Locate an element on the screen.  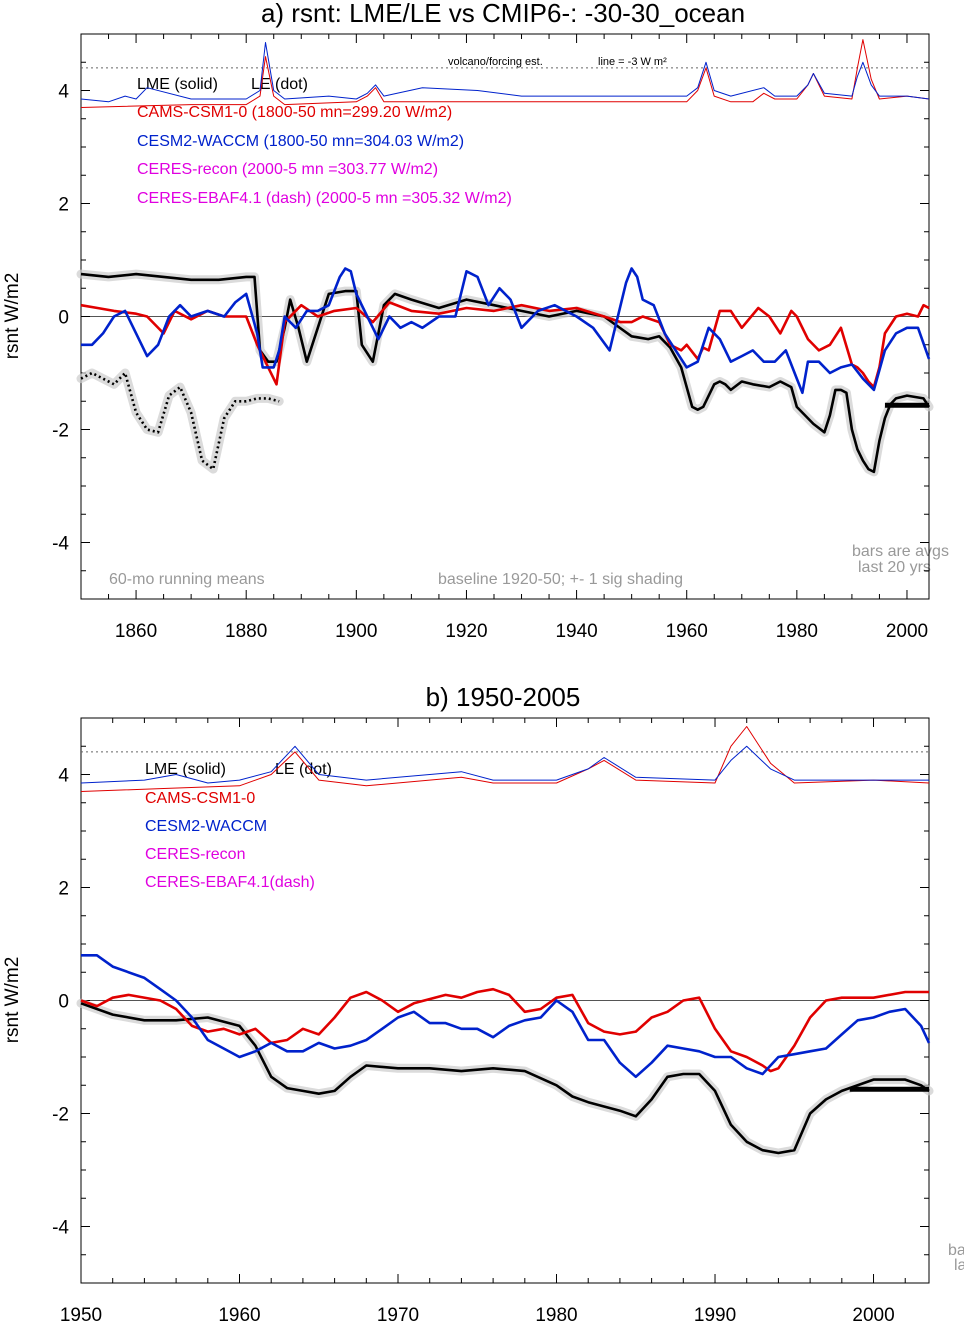
panel-b-legend-ceres-ebaf: CERES-EBAF4.1(dash) is located at coordinates (230, 882).